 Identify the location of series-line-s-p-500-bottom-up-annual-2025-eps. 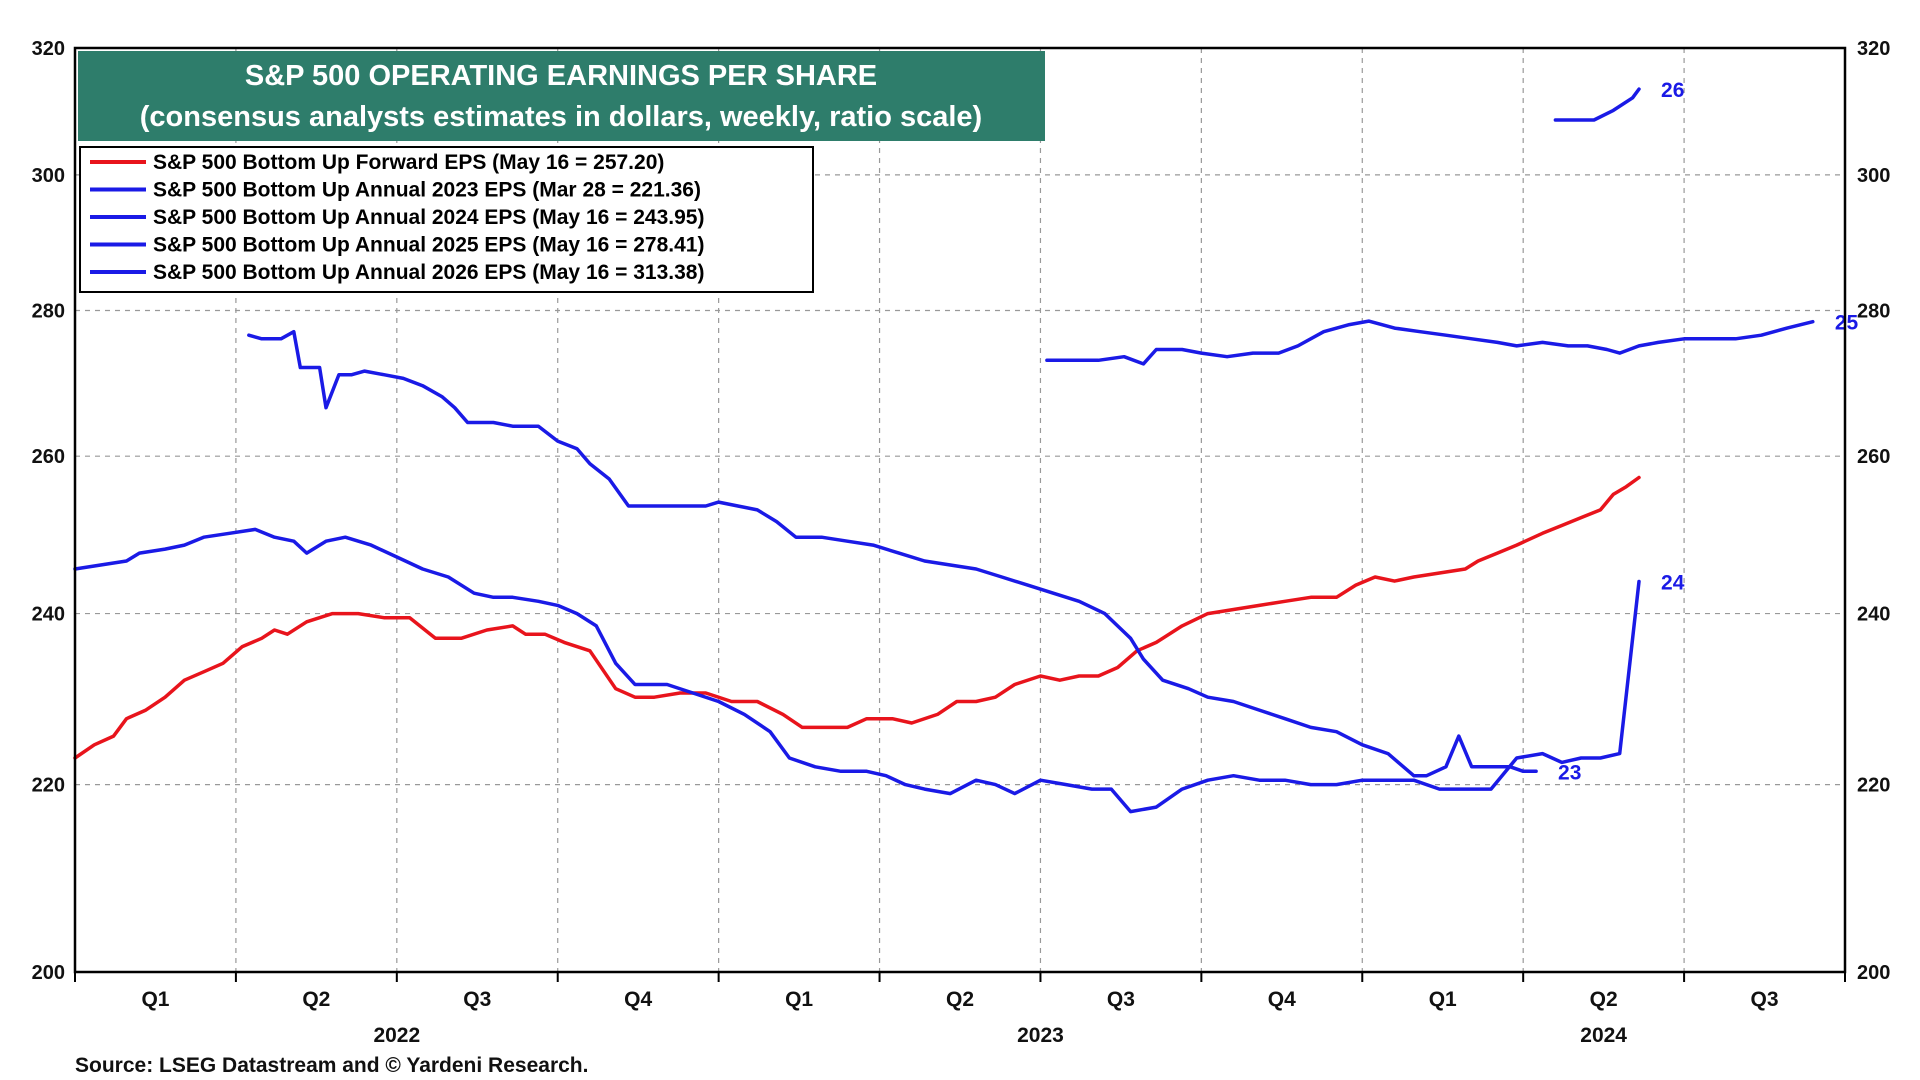
(1430, 342).